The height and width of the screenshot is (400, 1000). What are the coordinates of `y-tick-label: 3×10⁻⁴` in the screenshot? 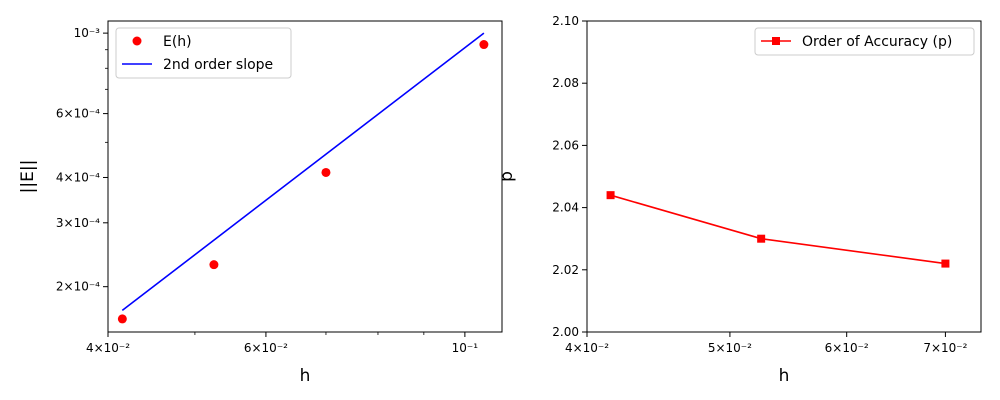 It's located at (78, 223).